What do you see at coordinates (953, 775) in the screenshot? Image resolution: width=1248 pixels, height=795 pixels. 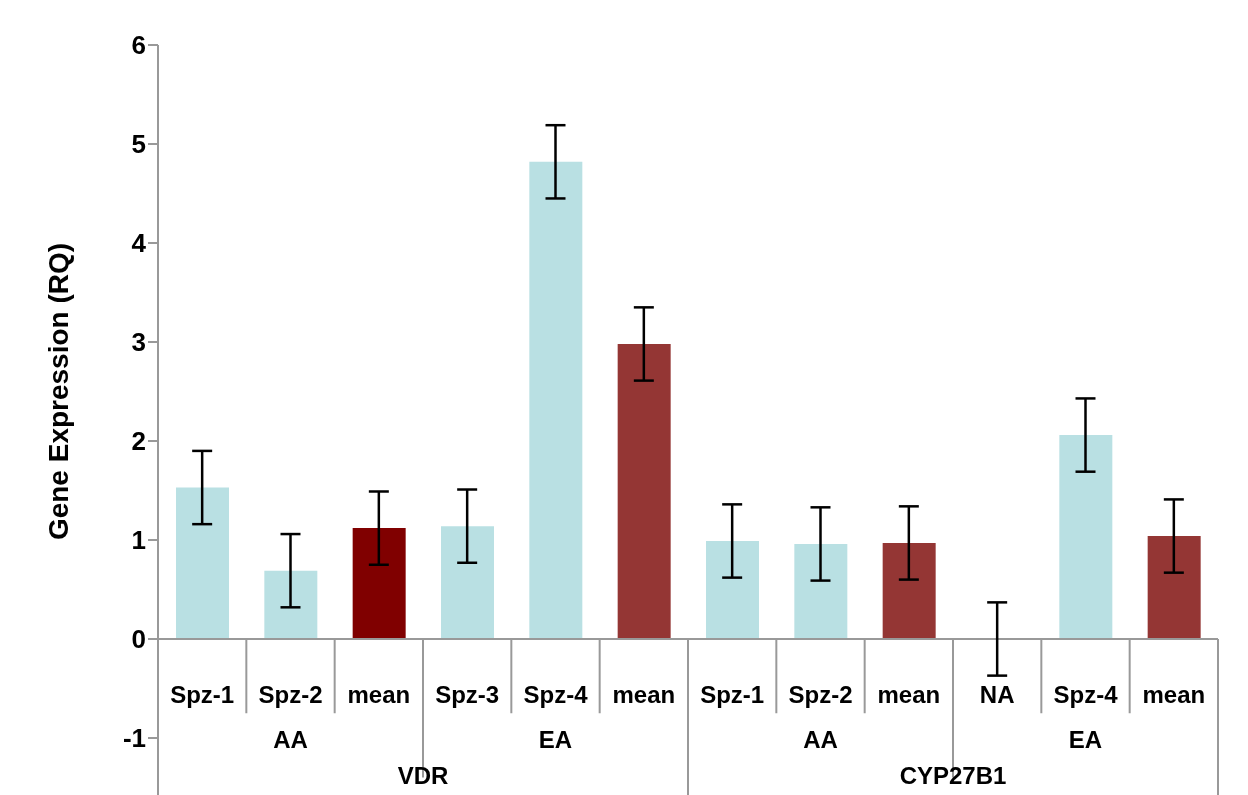 I see `text: CYP27B1` at bounding box center [953, 775].